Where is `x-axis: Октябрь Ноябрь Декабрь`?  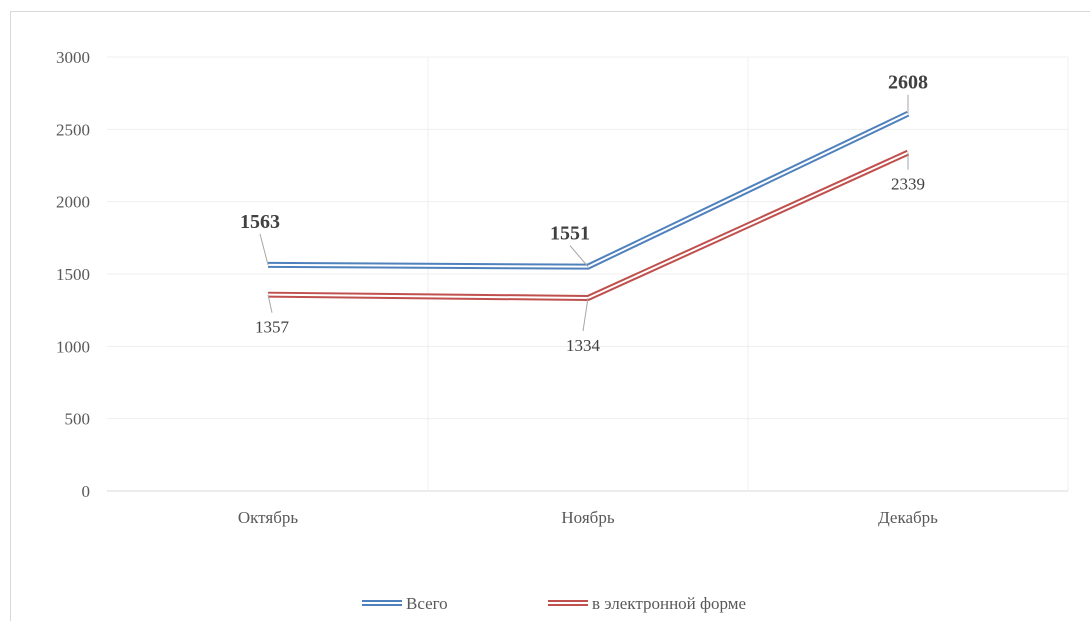 x-axis: Октябрь Ноябрь Декабрь is located at coordinates (588, 517).